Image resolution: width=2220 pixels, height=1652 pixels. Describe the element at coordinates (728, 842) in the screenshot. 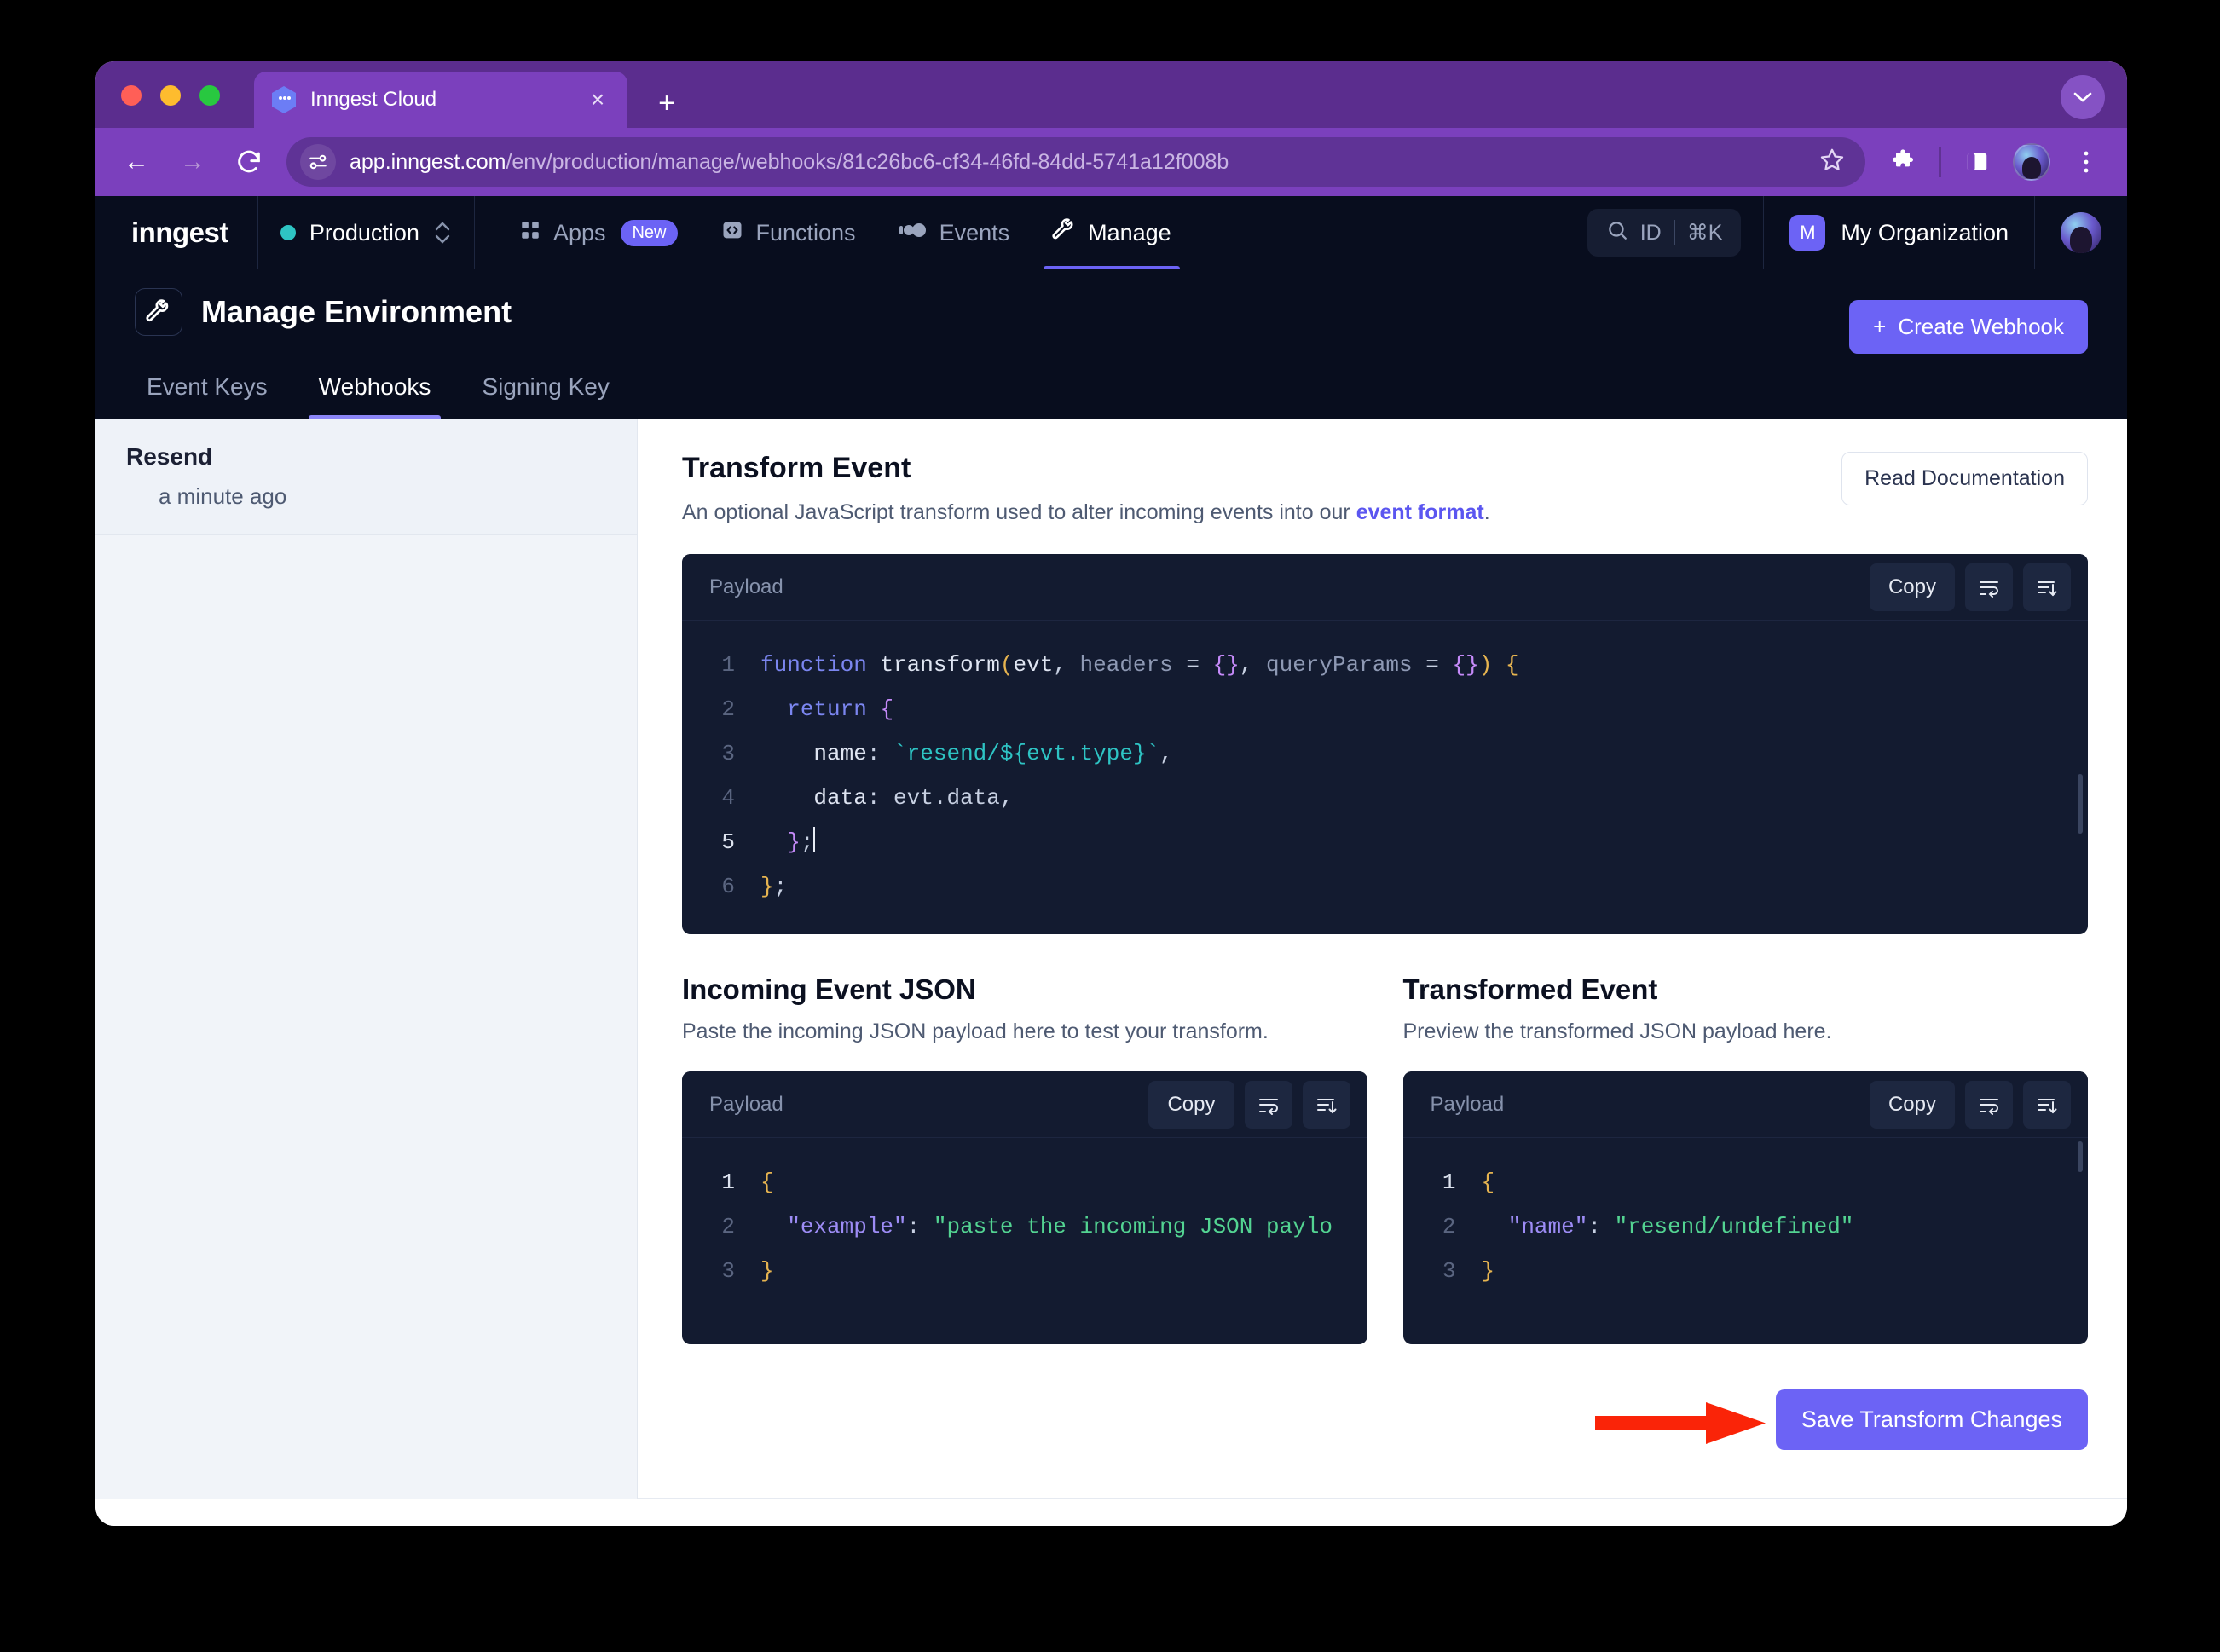

I see `line-number: 5` at that location.